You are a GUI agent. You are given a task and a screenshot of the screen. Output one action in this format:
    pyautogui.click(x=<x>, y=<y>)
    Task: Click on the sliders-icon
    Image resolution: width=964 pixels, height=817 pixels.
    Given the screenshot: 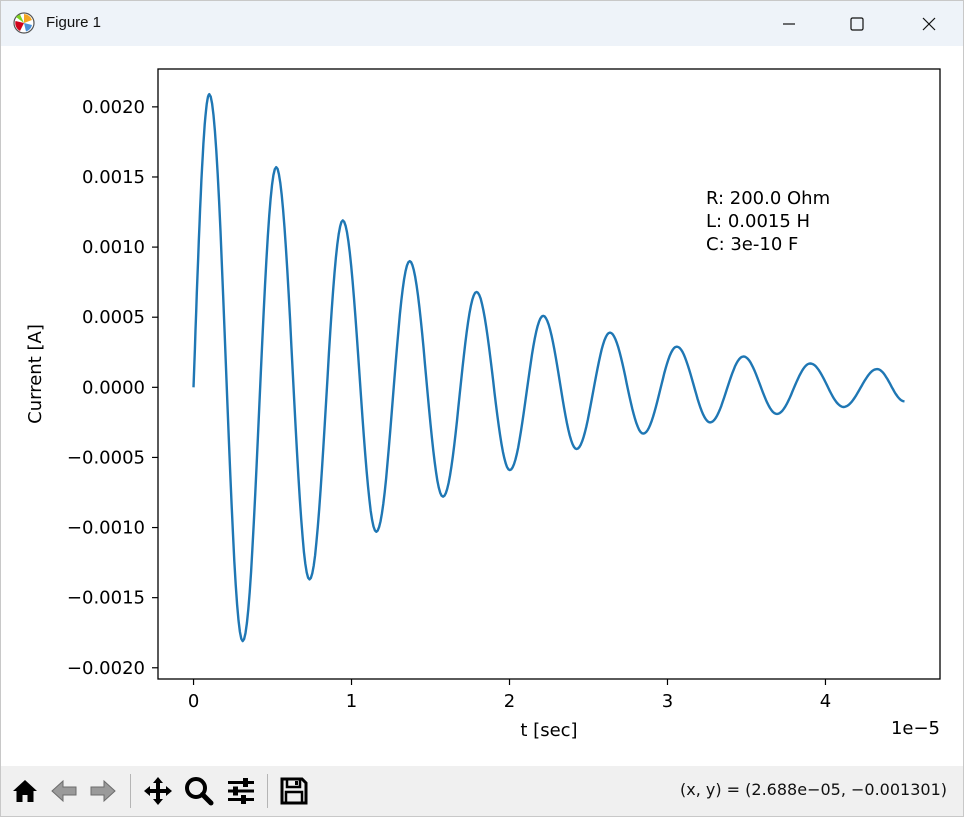 What is the action you would take?
    pyautogui.click(x=241, y=791)
    